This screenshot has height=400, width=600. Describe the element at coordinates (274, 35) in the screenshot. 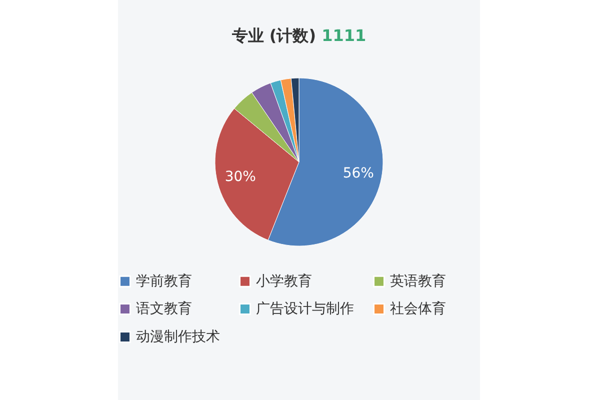

I see `chart-title: 专业 (计数)` at that location.